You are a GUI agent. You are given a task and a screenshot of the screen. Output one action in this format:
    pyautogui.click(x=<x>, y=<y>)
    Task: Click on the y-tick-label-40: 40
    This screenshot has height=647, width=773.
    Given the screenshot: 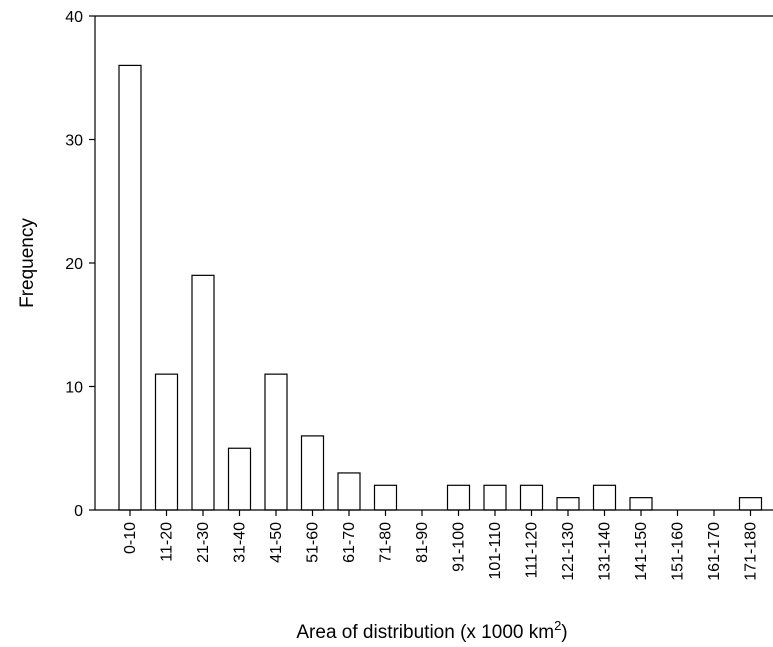 What is the action you would take?
    pyautogui.click(x=74, y=17)
    